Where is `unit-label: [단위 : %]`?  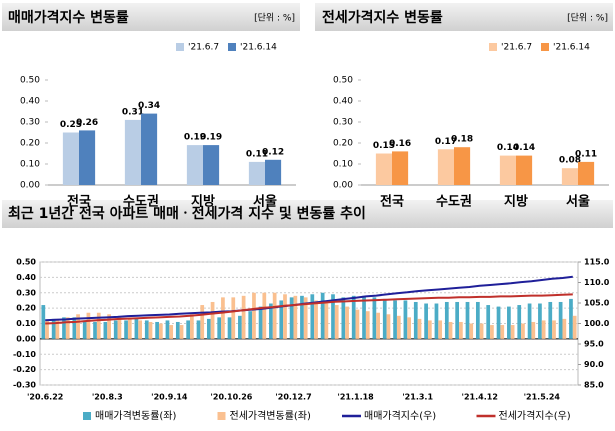 unit-label: [단위 : %] is located at coordinates (274, 18).